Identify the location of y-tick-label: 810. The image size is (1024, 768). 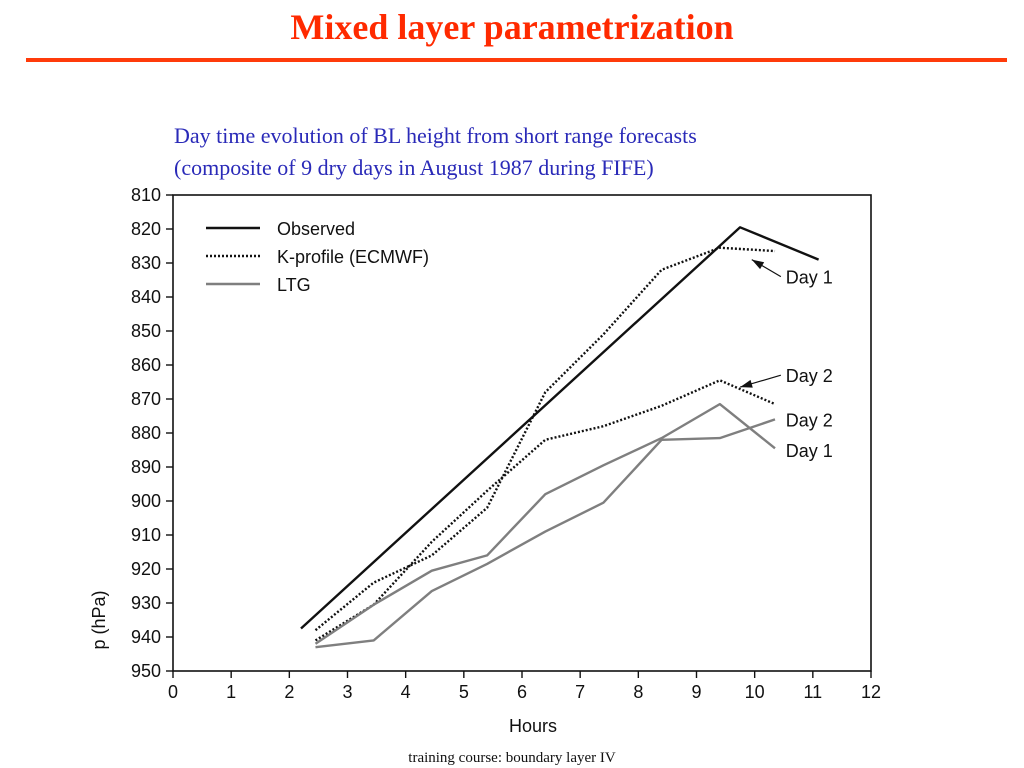
(146, 195).